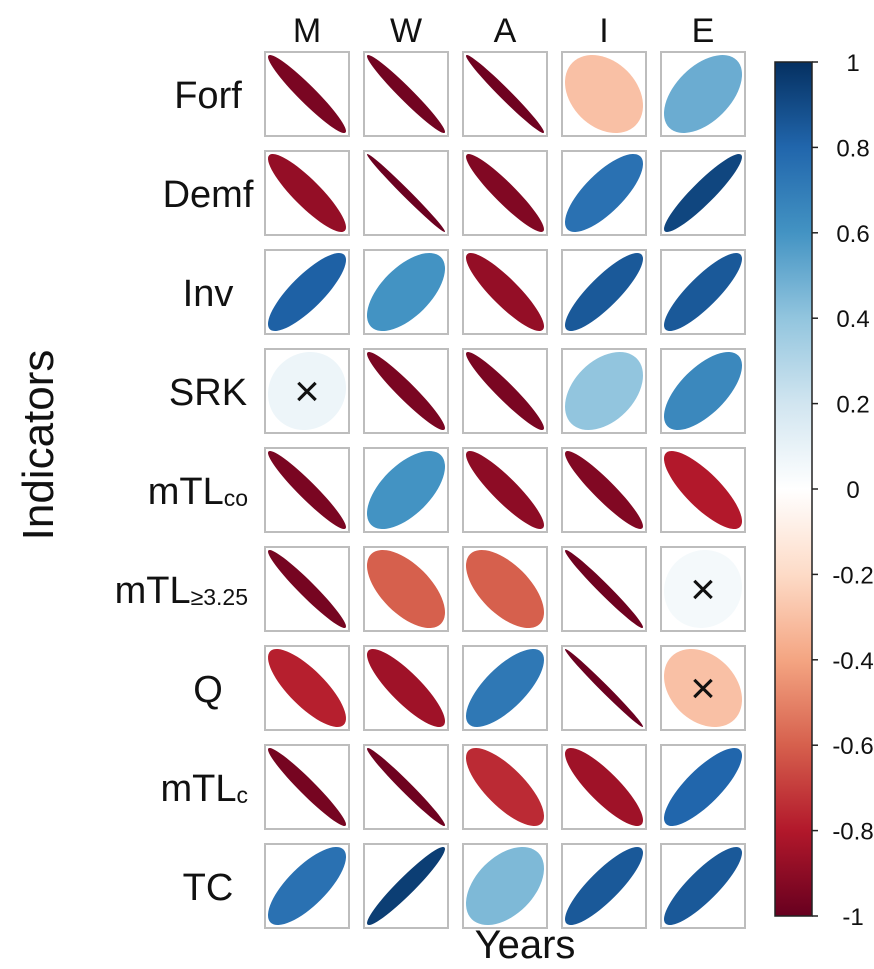  What do you see at coordinates (406, 31) in the screenshot?
I see `column-label: W` at bounding box center [406, 31].